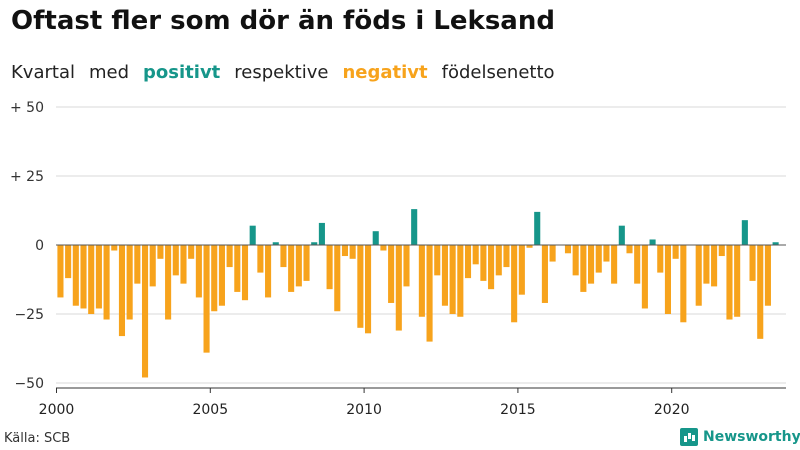 The width and height of the screenshot is (800, 450). Describe the element at coordinates (27, 177) in the screenshot. I see `y-tick-label: + 25` at that location.